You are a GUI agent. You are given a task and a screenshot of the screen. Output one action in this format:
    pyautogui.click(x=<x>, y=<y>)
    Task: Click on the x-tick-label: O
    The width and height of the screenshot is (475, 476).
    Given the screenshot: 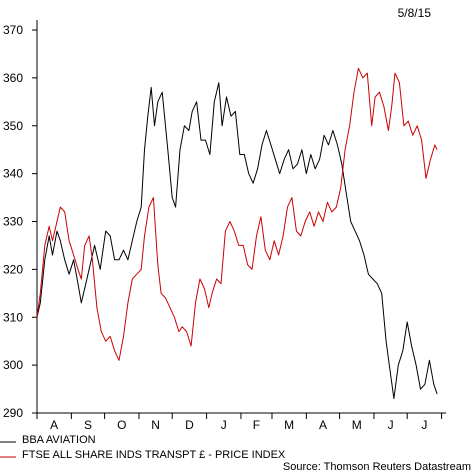 What is the action you would take?
    pyautogui.click(x=121, y=425)
    